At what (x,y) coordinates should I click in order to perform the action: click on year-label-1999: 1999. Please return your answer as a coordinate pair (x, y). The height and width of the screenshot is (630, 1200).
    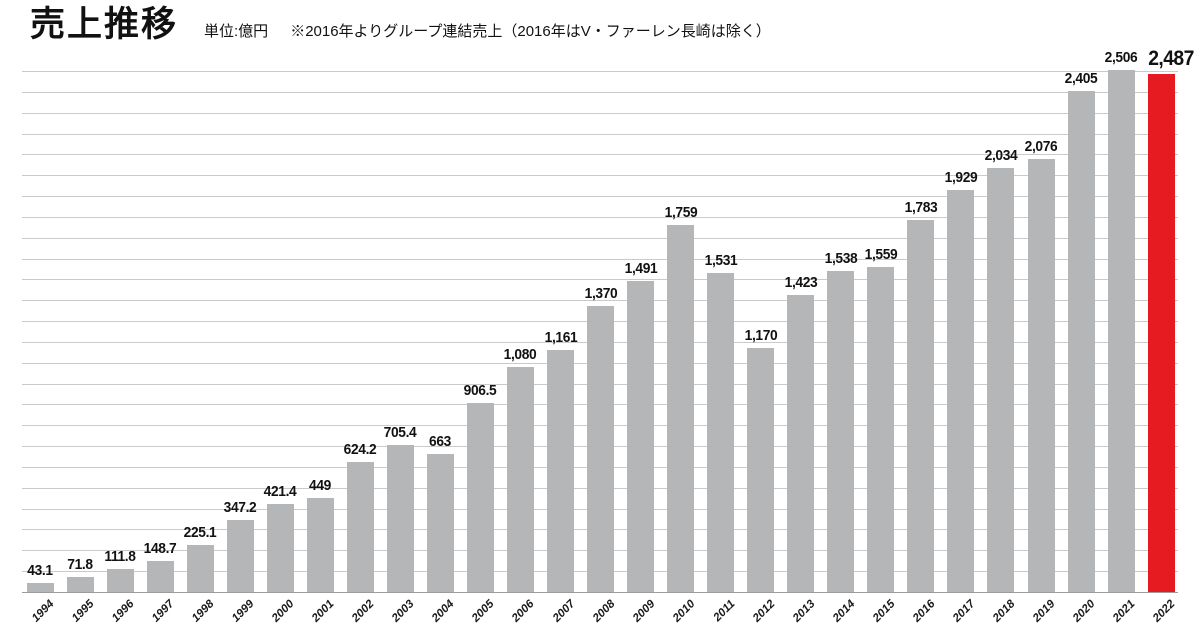
    Looking at the image, I should click on (243, 611).